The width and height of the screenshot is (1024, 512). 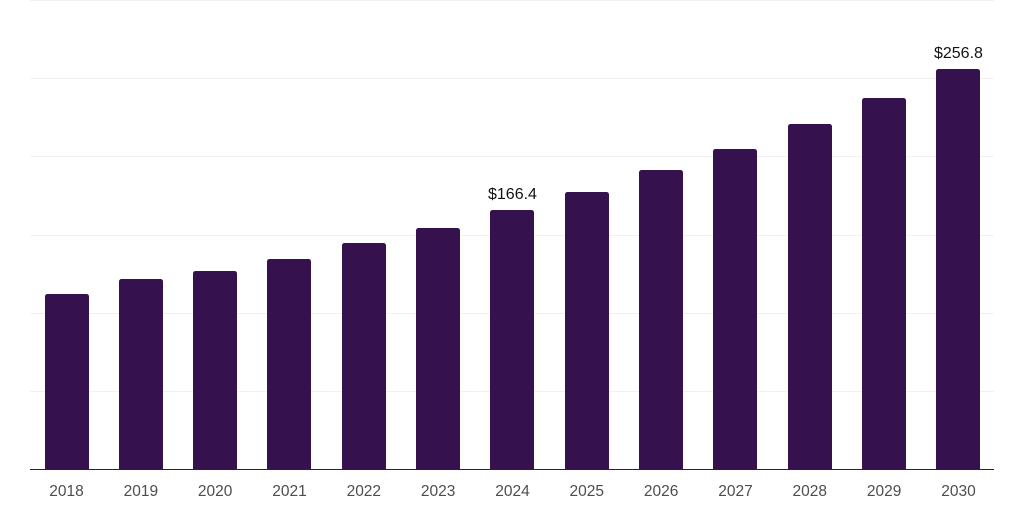 I want to click on bar-2026, so click(x=661, y=320).